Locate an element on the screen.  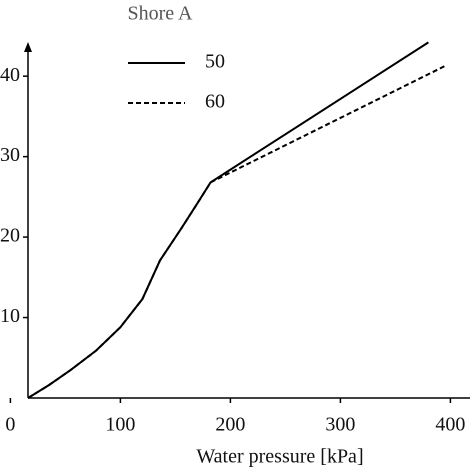
y-axis-arrow is located at coordinates (28, 47).